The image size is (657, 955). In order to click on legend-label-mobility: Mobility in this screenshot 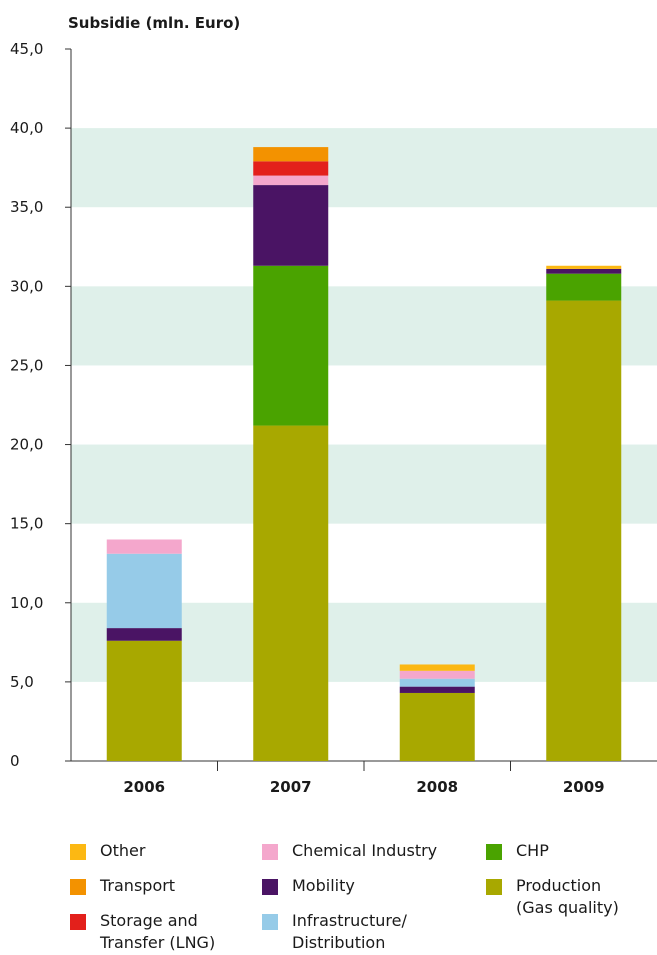, I will do `click(323, 885)`.